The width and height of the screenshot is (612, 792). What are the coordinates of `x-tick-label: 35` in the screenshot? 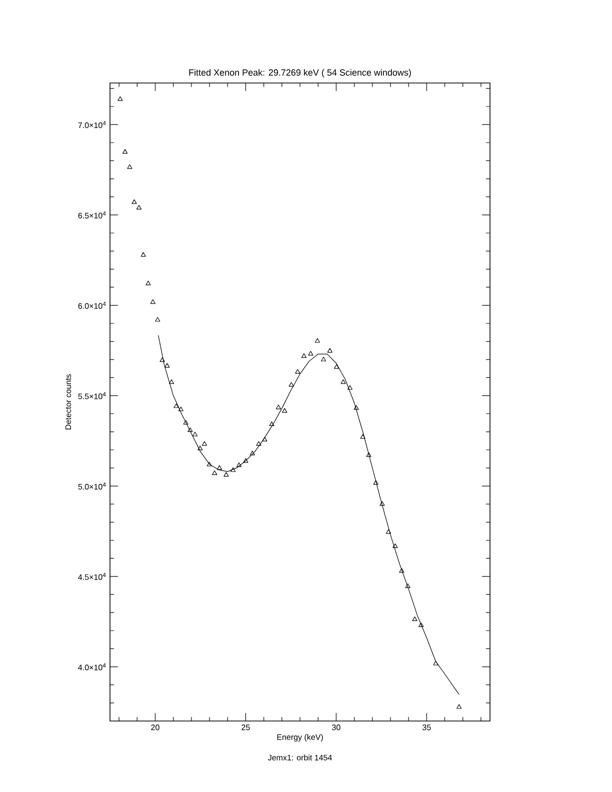 It's located at (426, 727).